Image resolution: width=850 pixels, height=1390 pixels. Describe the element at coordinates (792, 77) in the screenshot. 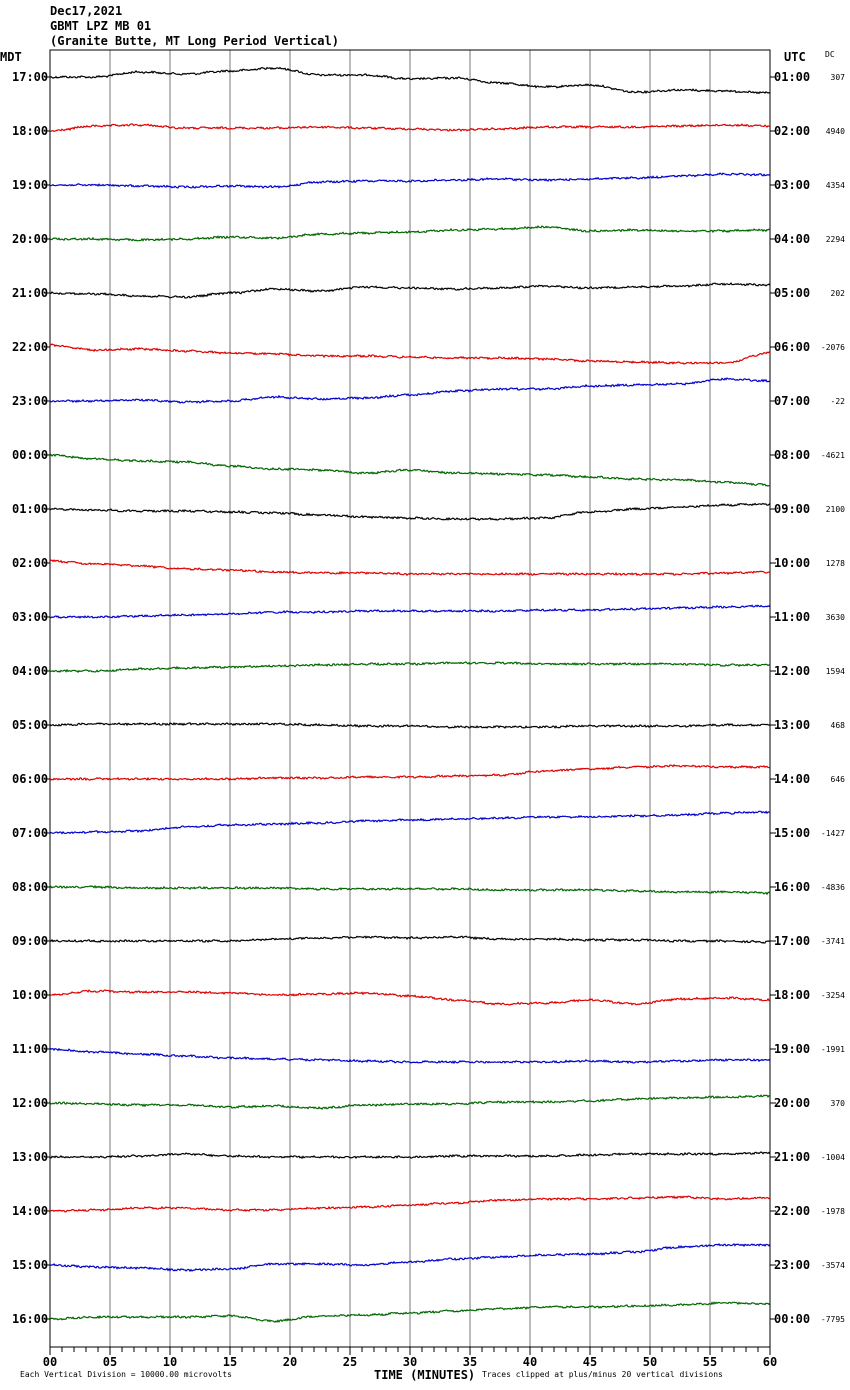

I see `utc-hour-label: 01:00` at that location.